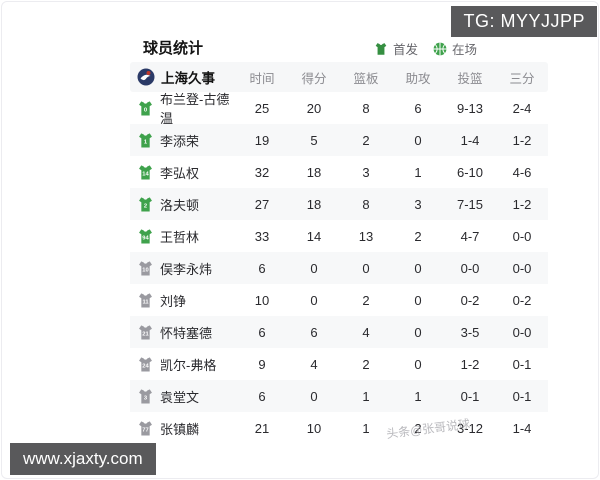 This screenshot has width=600, height=480. What do you see at coordinates (339, 204) in the screenshot?
I see `player-row: 2 洛夫顿 27 18 8 3 7-15 1-2` at bounding box center [339, 204].